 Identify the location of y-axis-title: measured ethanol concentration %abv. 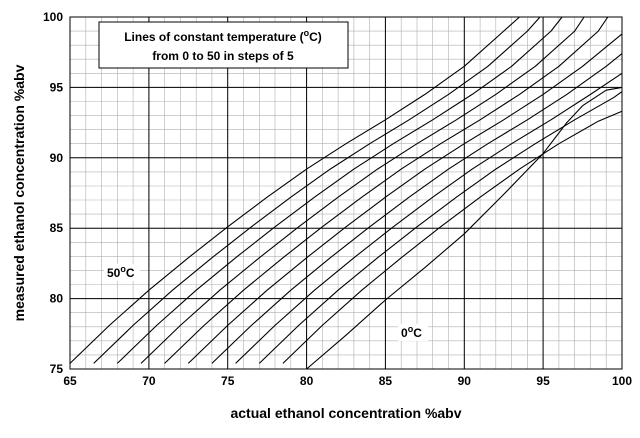
(19, 192).